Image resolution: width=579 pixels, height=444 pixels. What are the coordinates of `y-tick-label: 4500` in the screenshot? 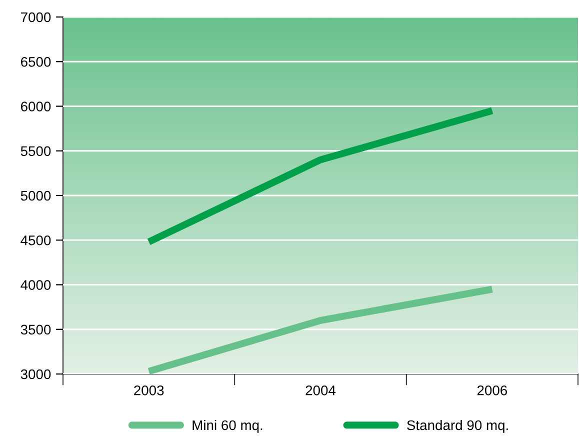 It's located at (35, 240).